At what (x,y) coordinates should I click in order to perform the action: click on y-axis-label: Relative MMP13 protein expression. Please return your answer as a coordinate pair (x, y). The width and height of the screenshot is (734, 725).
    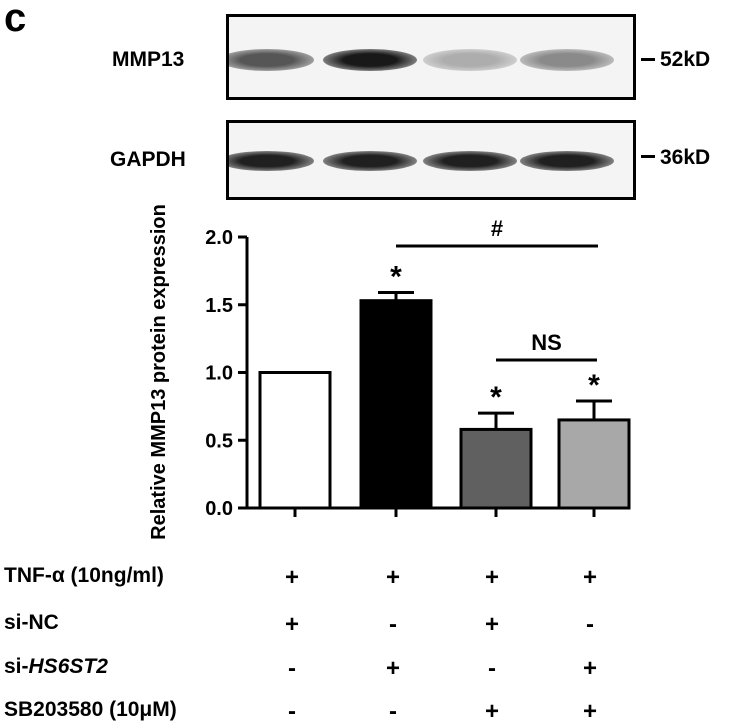
    Looking at the image, I should click on (159, 372).